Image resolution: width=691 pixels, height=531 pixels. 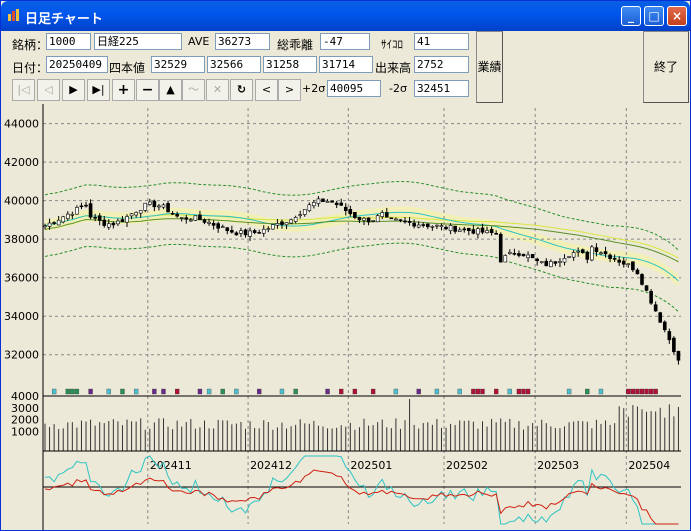 What do you see at coordinates (354, 88) in the screenshot?
I see `plus2s-field: 40095` at bounding box center [354, 88].